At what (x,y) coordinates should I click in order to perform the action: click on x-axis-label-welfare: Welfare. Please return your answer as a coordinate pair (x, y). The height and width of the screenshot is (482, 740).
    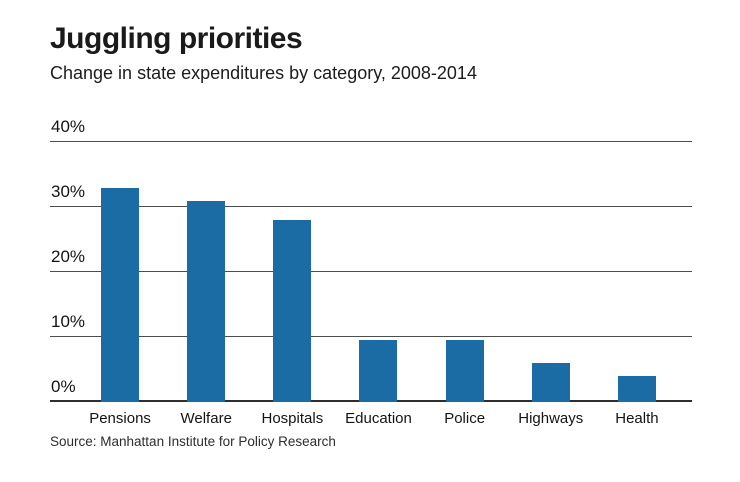
    Looking at the image, I should click on (206, 418).